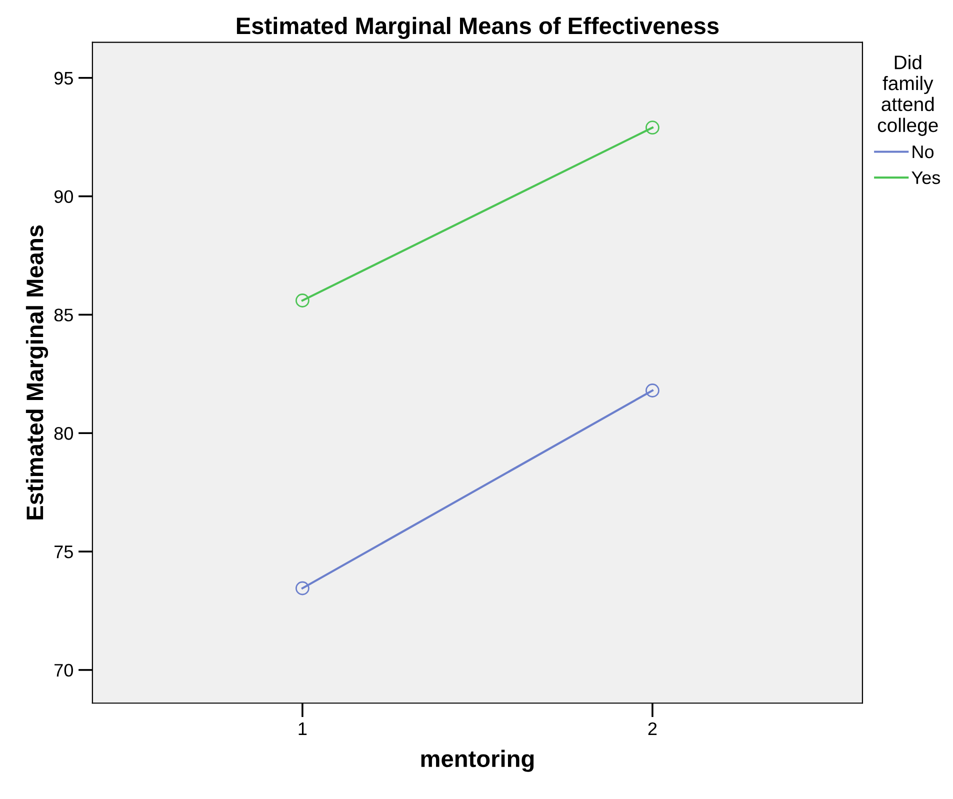 The image size is (953, 799). Describe the element at coordinates (926, 177) in the screenshot. I see `legend-label: Yes` at that location.